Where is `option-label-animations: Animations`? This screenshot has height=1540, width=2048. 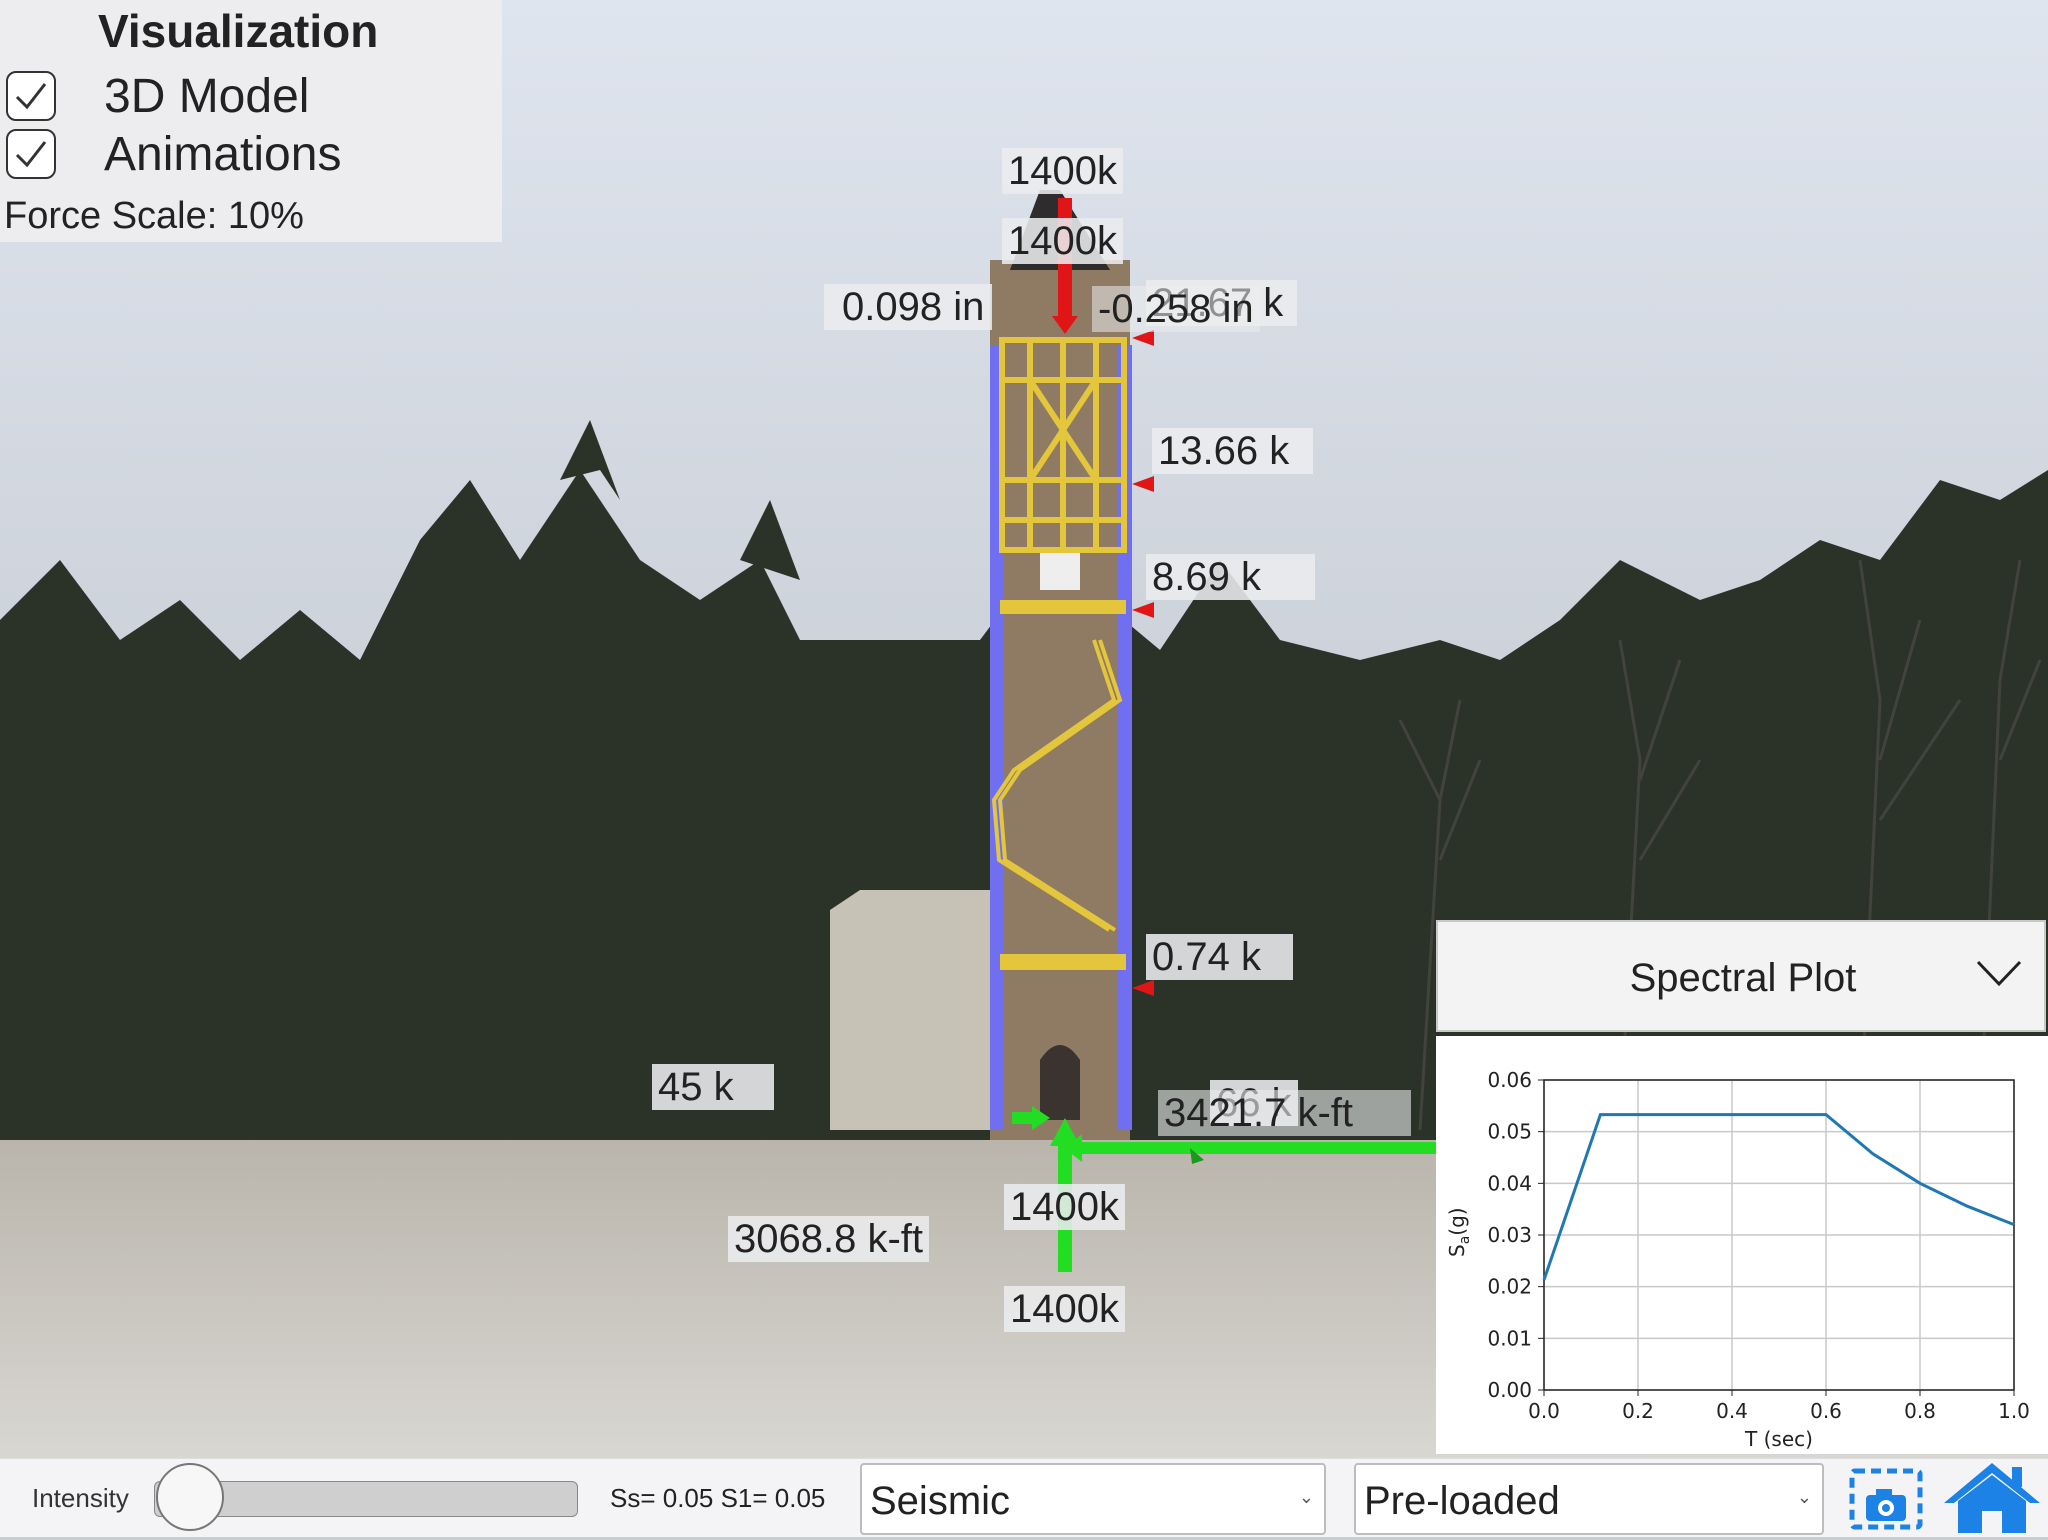 option-label-animations: Animations is located at coordinates (223, 154).